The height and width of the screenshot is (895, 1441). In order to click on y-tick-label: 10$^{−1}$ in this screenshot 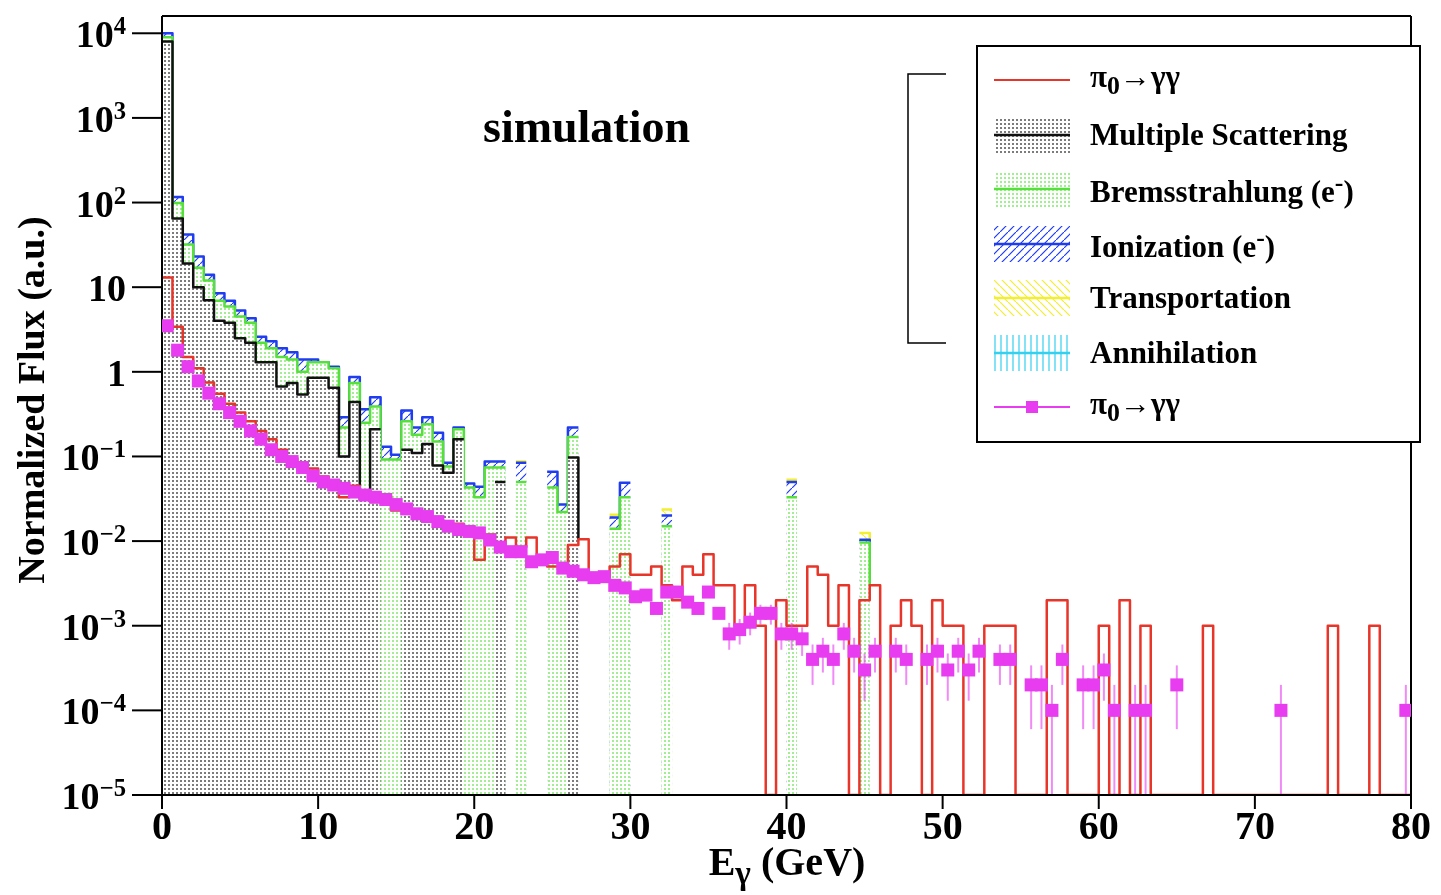, I will do `click(93, 456)`.